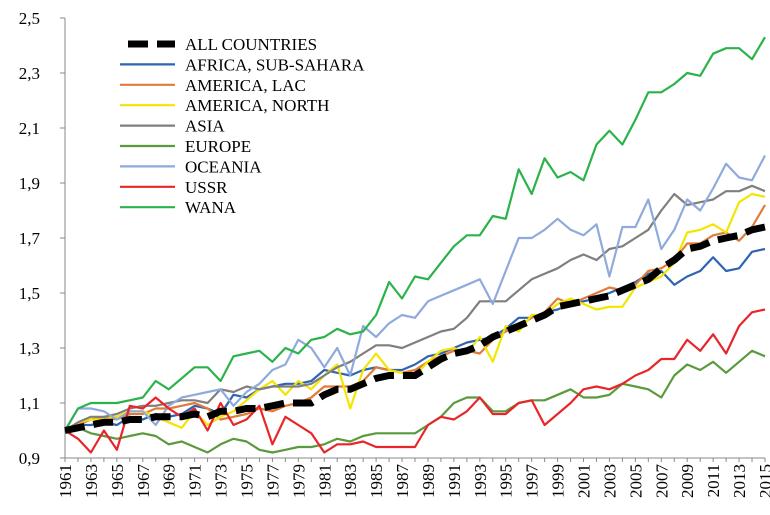  What do you see at coordinates (506, 481) in the screenshot?
I see `x-tick-label: 1995` at bounding box center [506, 481].